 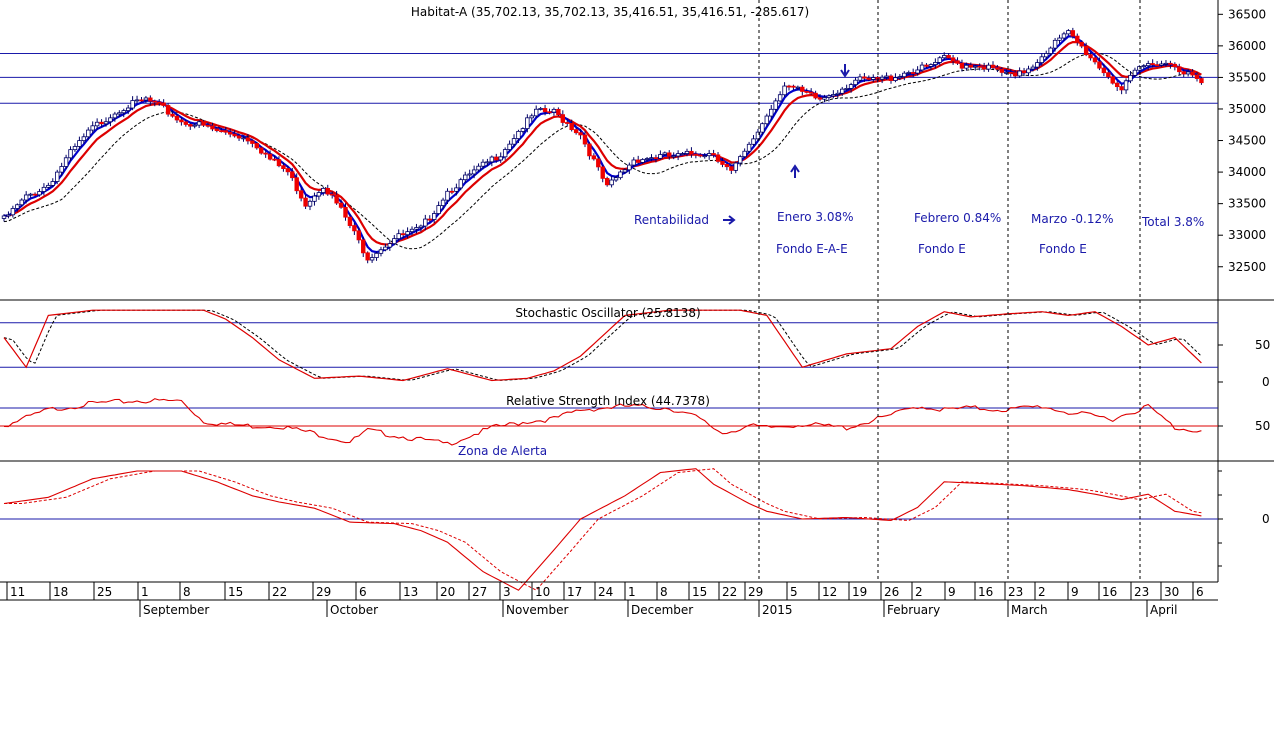 I want to click on x-tick-label: 15, so click(x=235, y=592).